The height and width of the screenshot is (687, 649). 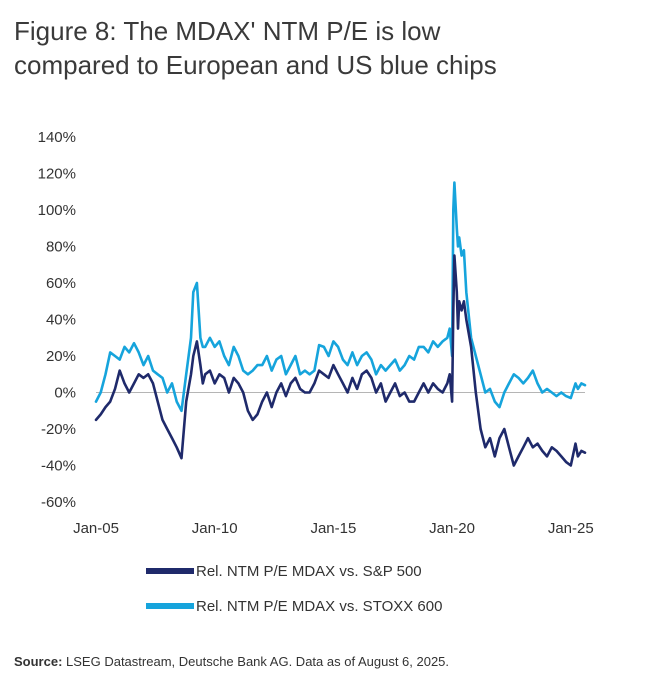 What do you see at coordinates (65, 393) in the screenshot?
I see `y-tick-label: 0%` at bounding box center [65, 393].